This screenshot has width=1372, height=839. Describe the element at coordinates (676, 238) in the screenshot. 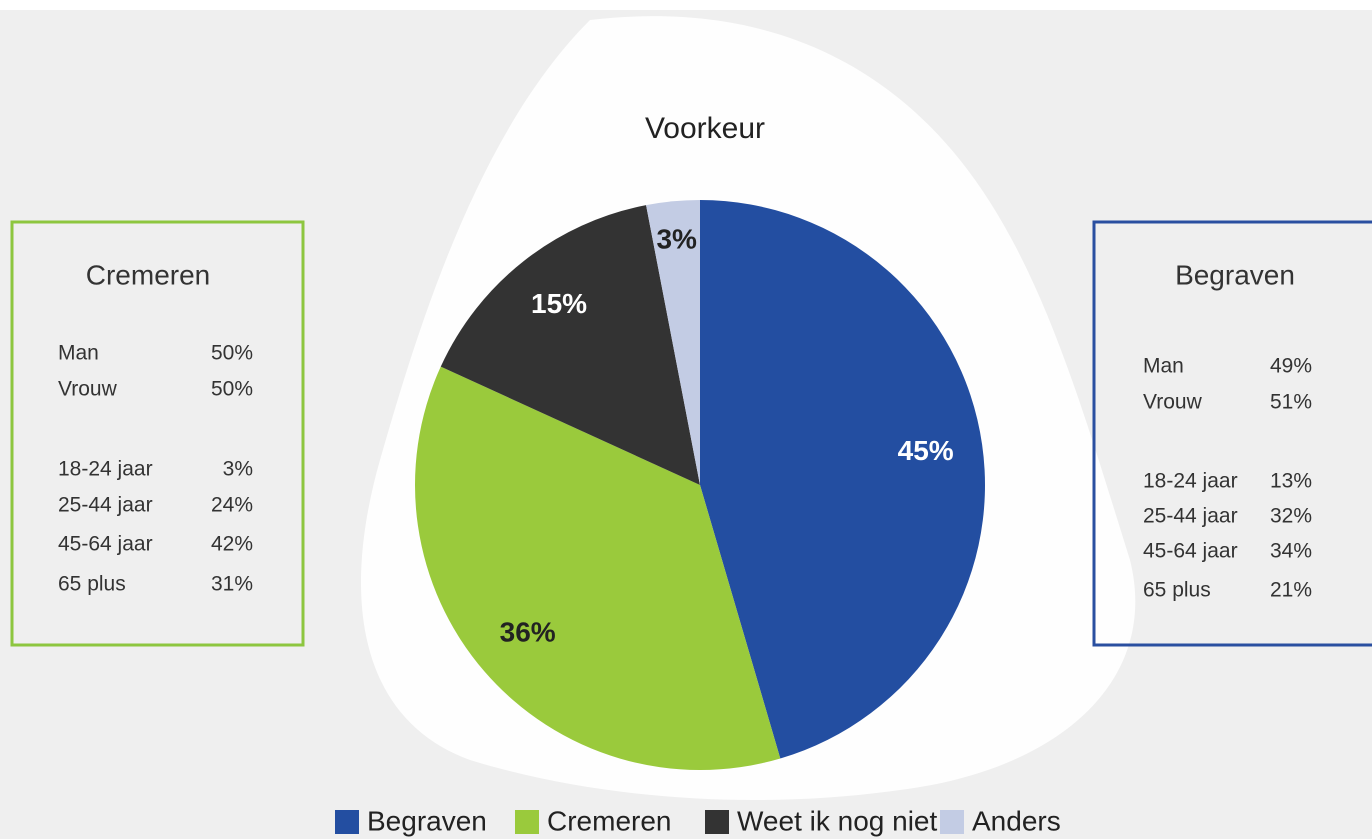

I see `slice-label: 3%` at that location.